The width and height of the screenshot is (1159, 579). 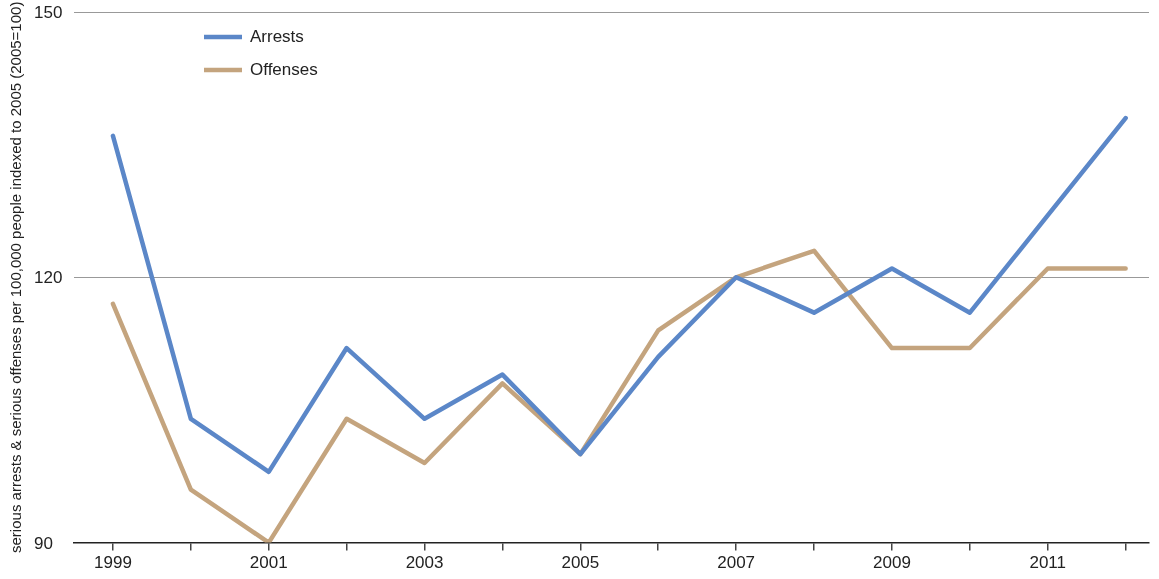 What do you see at coordinates (268, 563) in the screenshot?
I see `x-tick-label: 2001` at bounding box center [268, 563].